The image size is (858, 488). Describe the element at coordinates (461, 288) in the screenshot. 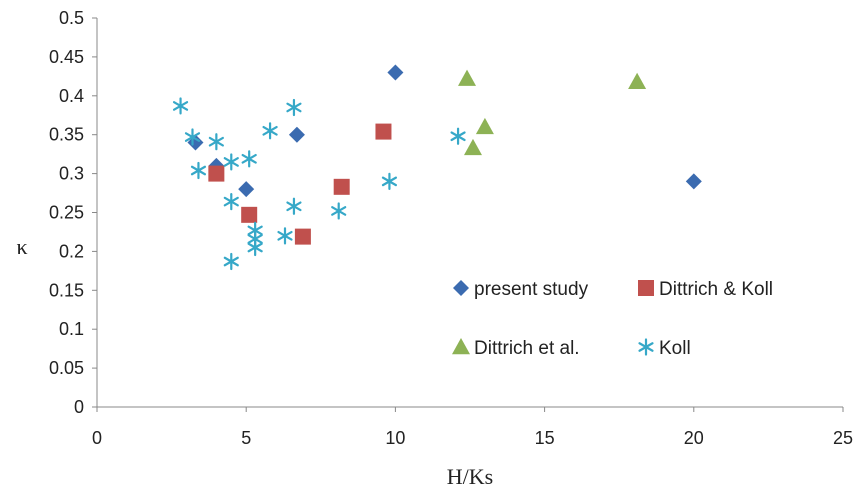

I see `legend-marker-diamond` at that location.